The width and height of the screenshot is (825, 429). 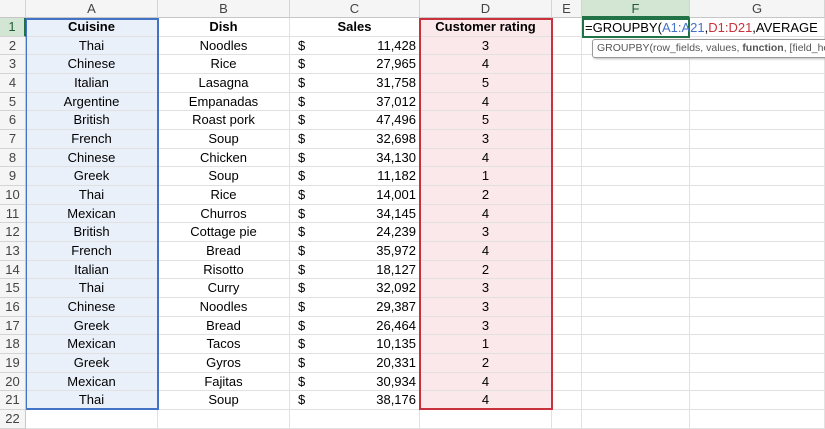 What do you see at coordinates (636, 289) in the screenshot?
I see `cell-f15` at bounding box center [636, 289].